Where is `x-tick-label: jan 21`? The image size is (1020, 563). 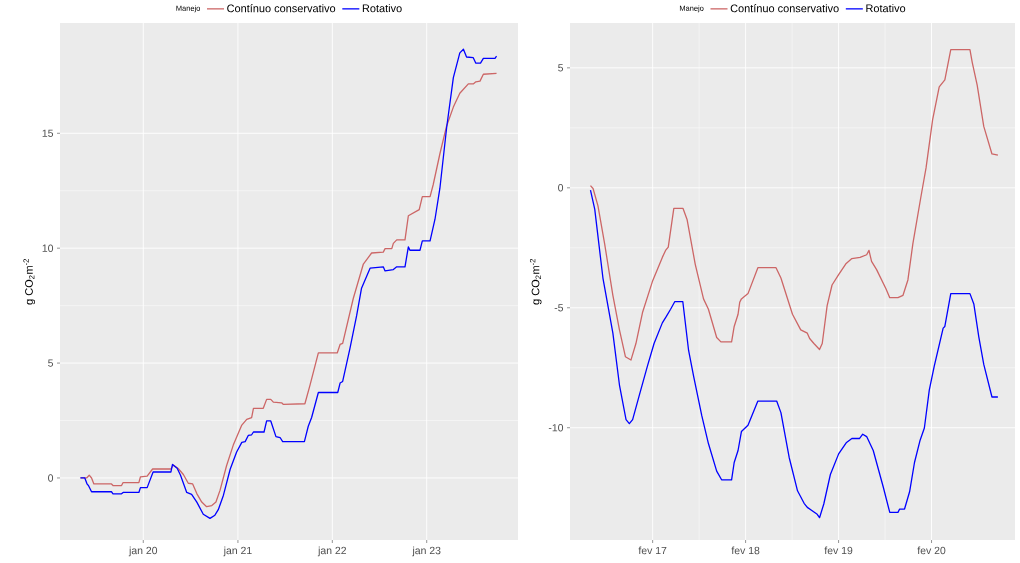 x-tick-label: jan 21 is located at coordinates (237, 551).